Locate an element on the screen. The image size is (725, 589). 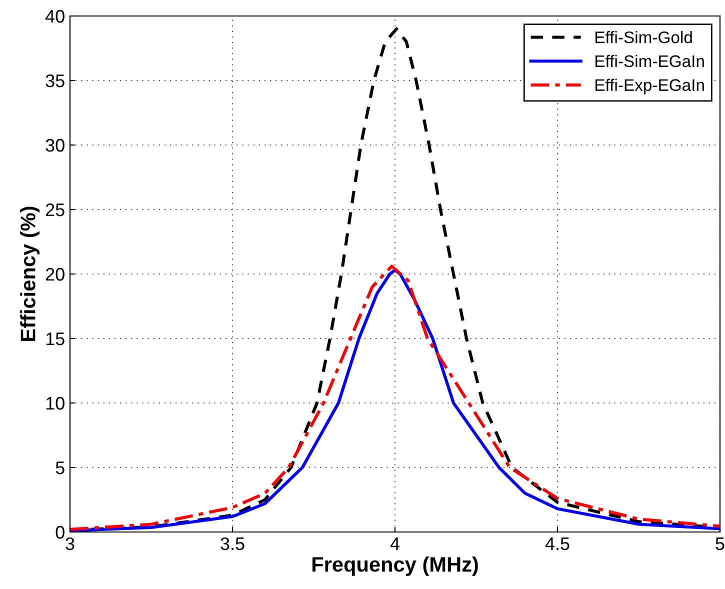
x-tick-label: 4 is located at coordinates (395, 544).